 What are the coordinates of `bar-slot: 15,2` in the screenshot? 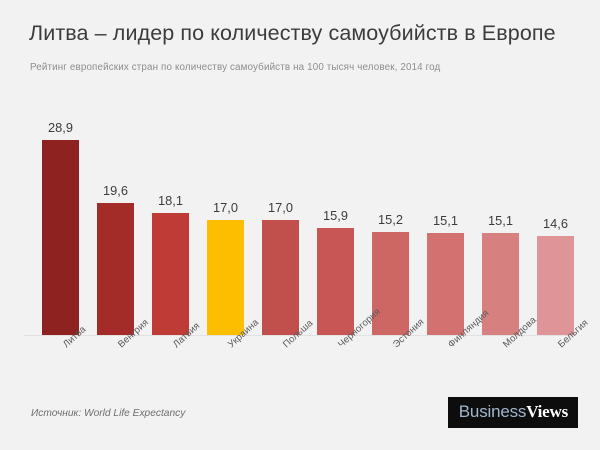 It's located at (390, 215).